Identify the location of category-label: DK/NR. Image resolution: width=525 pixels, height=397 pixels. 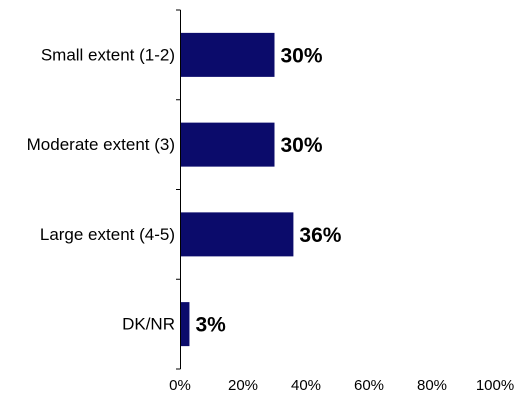
(148, 324).